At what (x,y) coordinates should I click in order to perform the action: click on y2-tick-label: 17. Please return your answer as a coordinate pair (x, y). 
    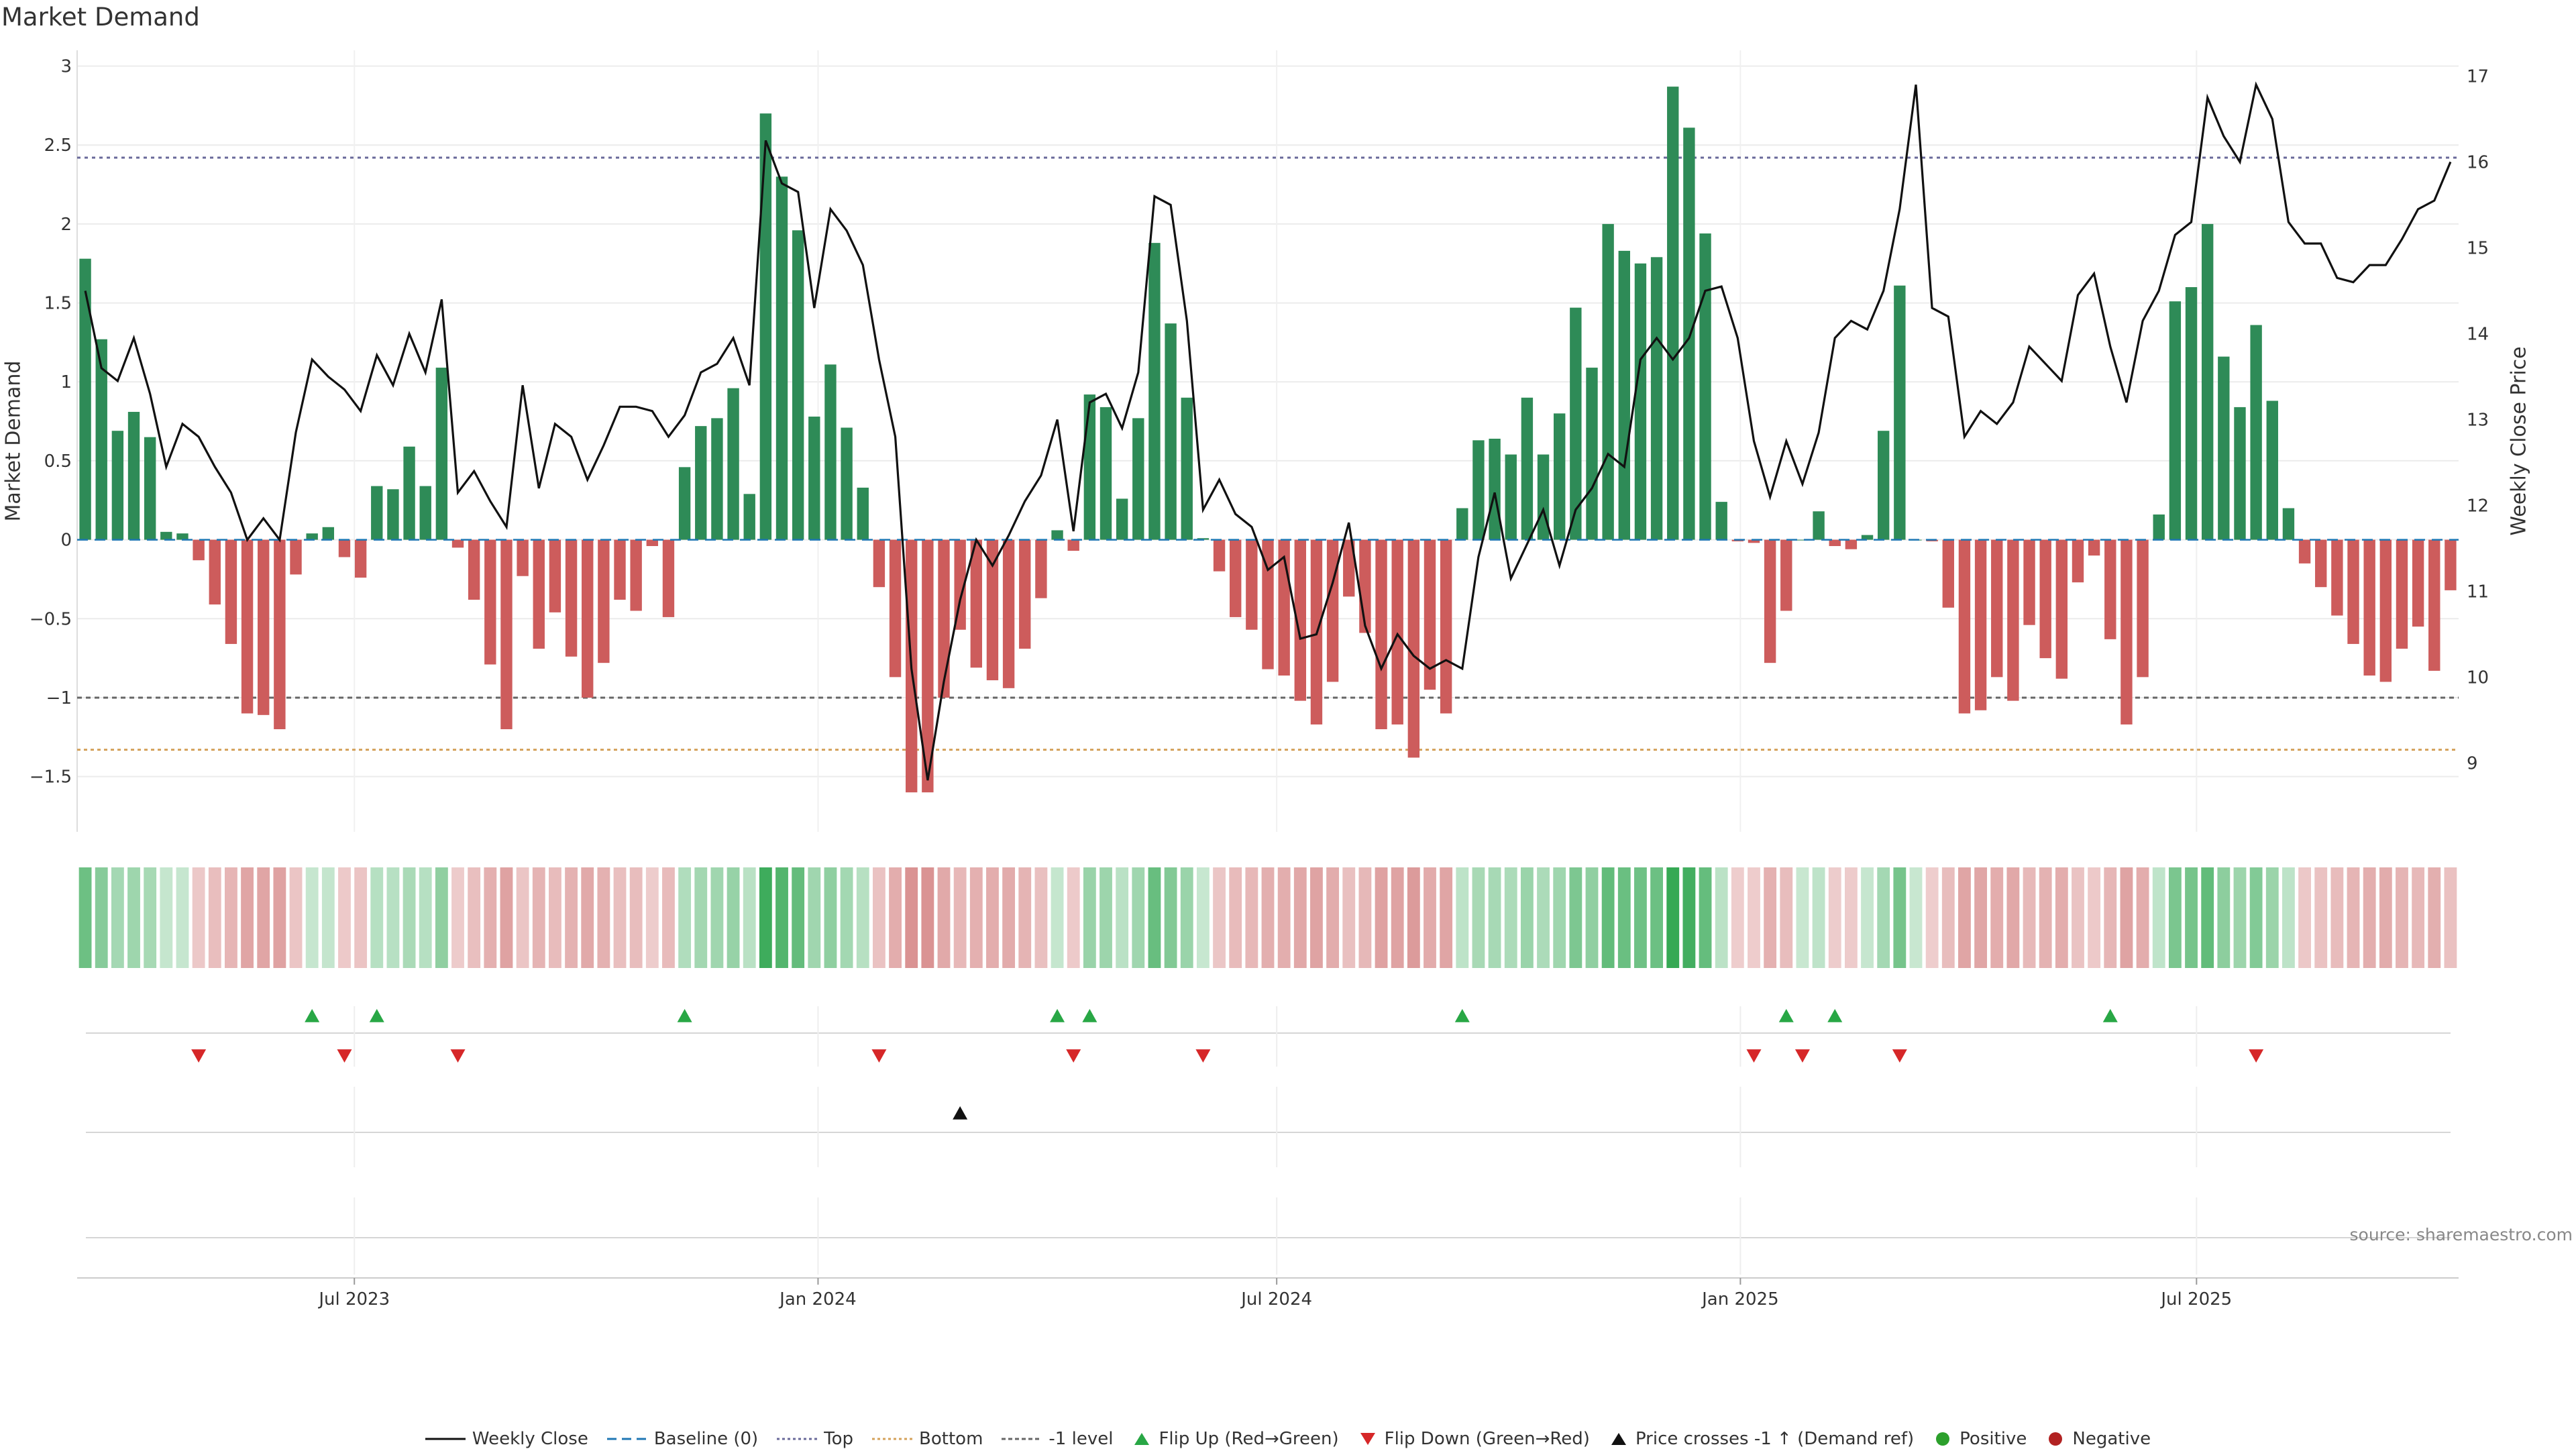
    Looking at the image, I should click on (2478, 76).